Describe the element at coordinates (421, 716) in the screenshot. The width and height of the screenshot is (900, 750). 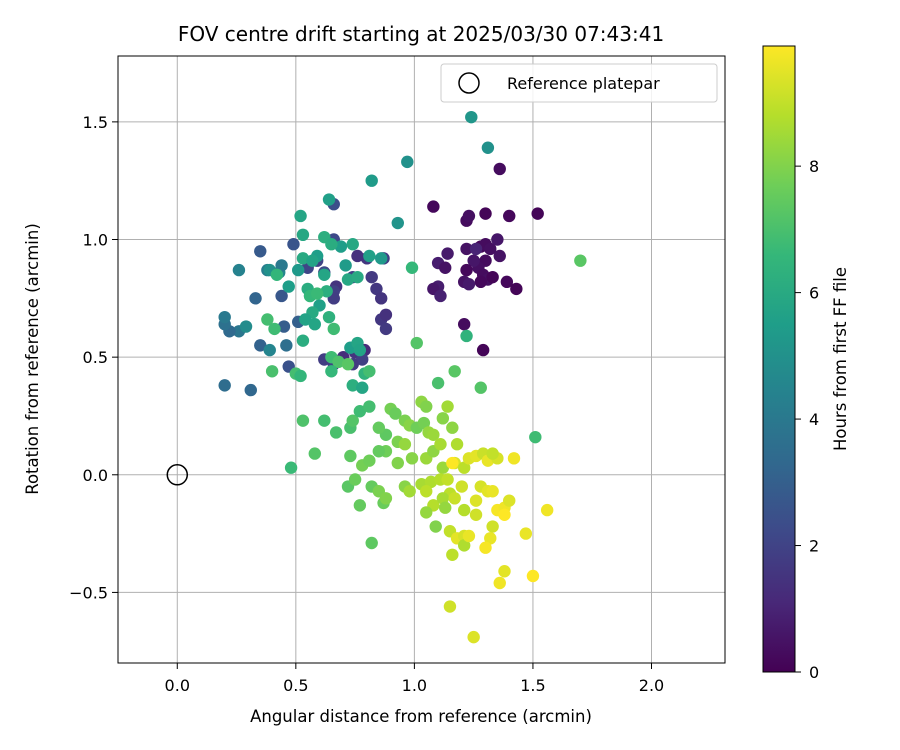
I see `x-axis-label: Angular distance from reference (arcmin)` at that location.